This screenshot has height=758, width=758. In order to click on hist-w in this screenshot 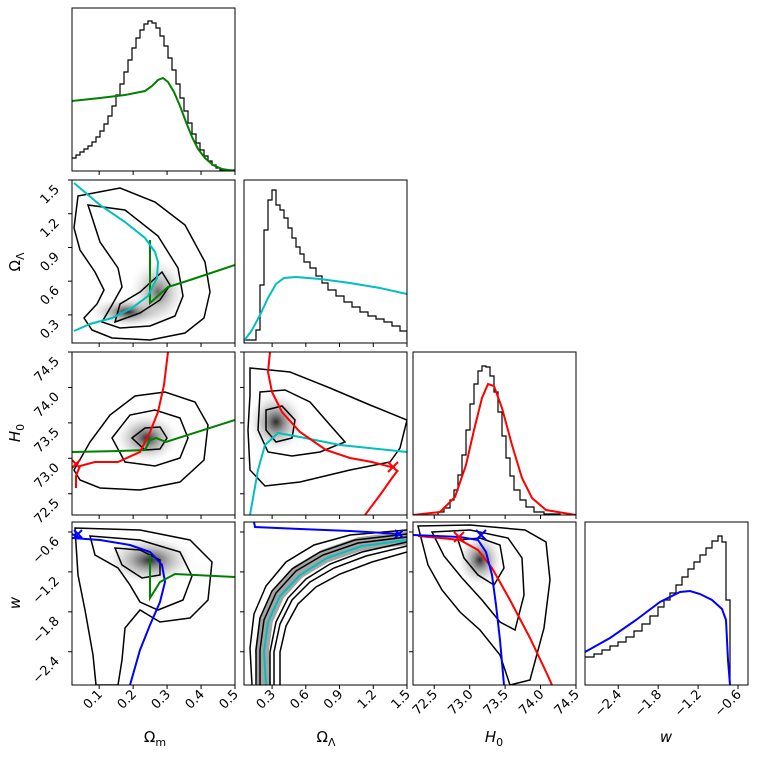, I will do `click(658, 610)`.